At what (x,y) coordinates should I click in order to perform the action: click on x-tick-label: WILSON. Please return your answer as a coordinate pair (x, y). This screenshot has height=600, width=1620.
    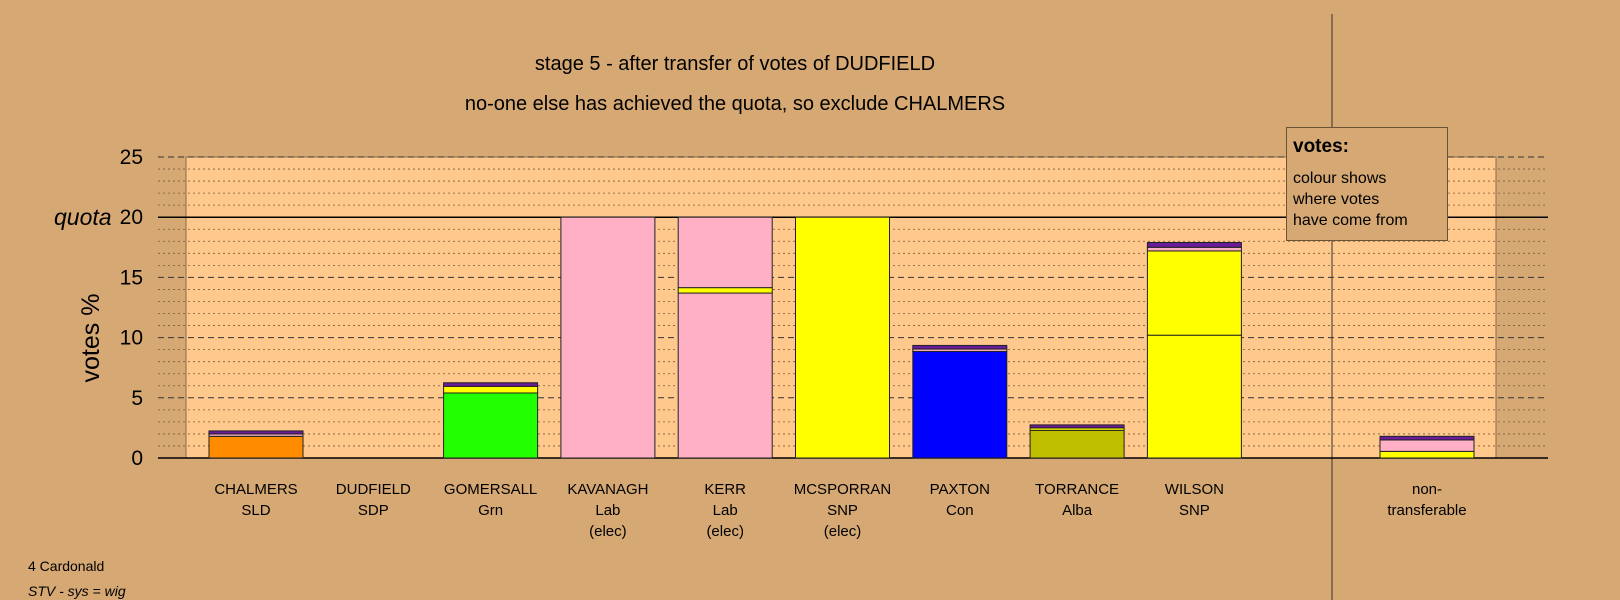
    Looking at the image, I should click on (1194, 489).